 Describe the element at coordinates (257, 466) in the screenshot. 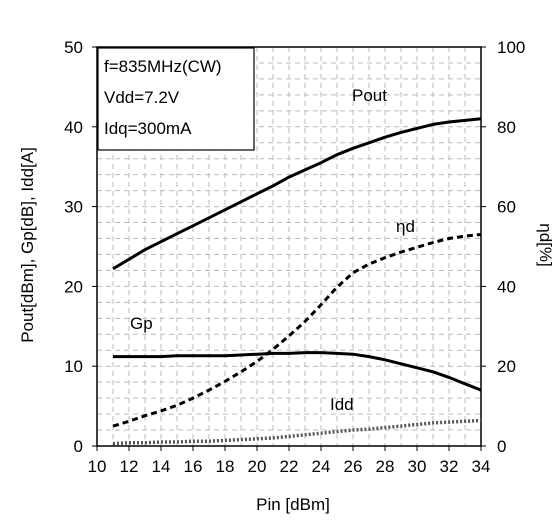

I see `x-tick-label: 20` at that location.